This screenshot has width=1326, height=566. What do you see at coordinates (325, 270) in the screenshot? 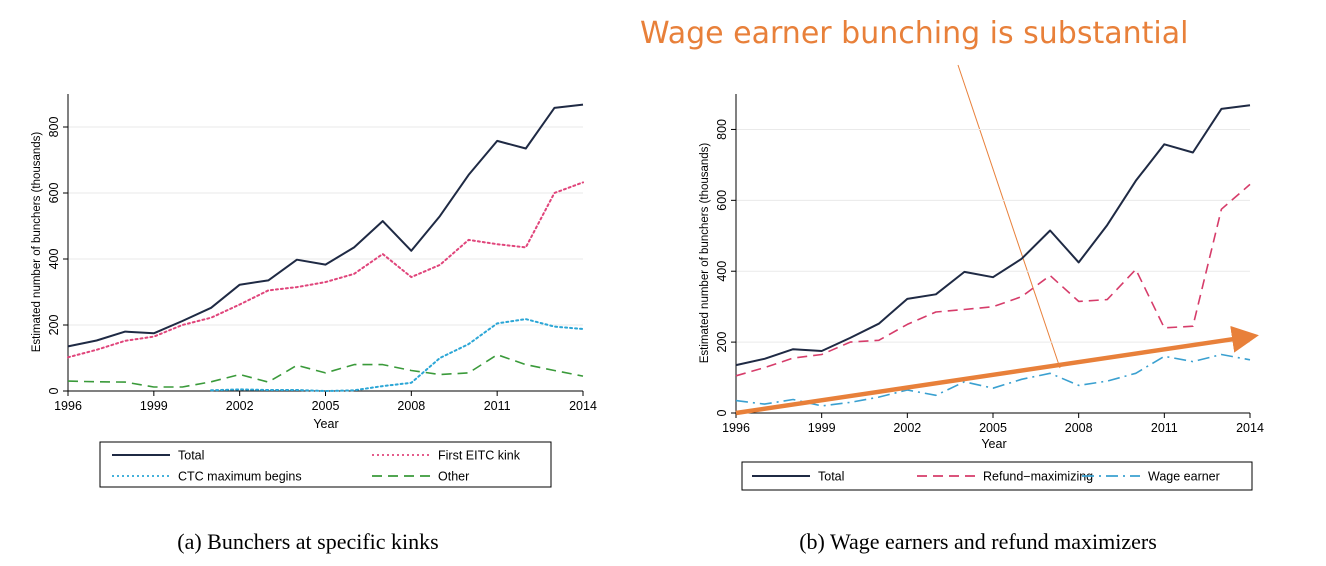
I see `series-line-a-first-eitc-kink` at bounding box center [325, 270].